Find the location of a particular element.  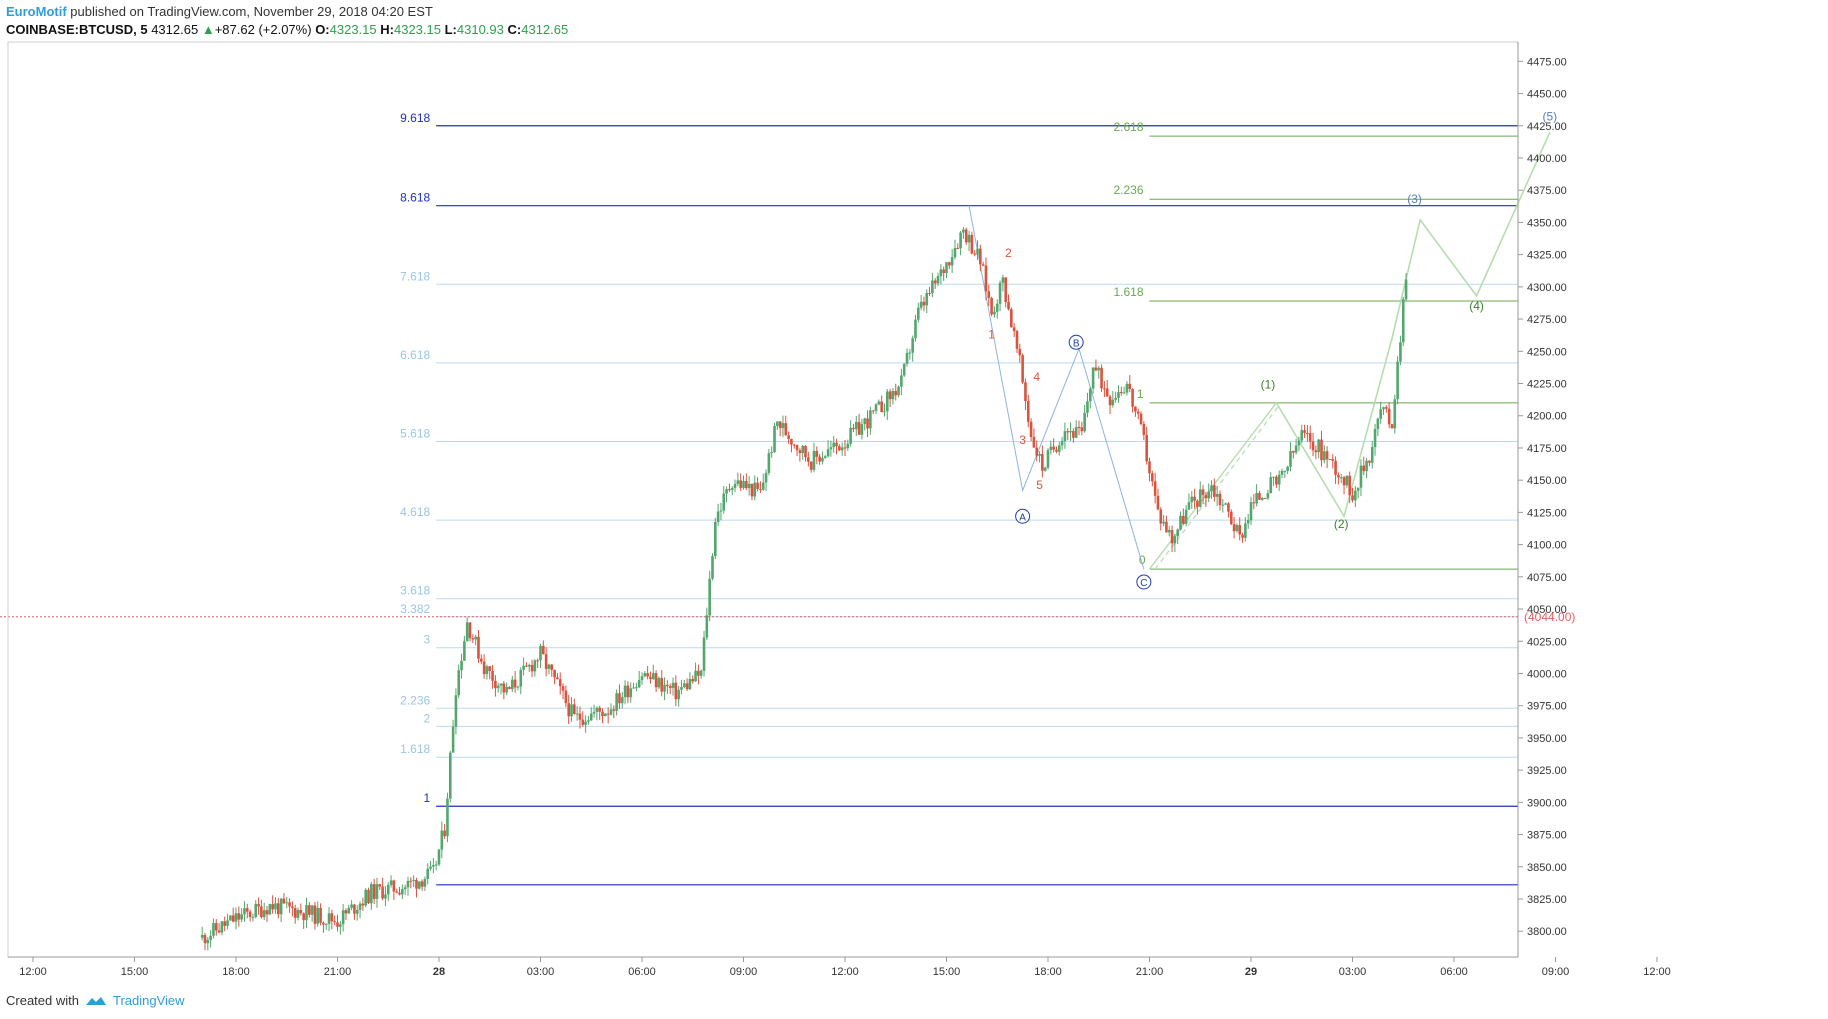

fib-level-label: 1 is located at coordinates (426, 798).